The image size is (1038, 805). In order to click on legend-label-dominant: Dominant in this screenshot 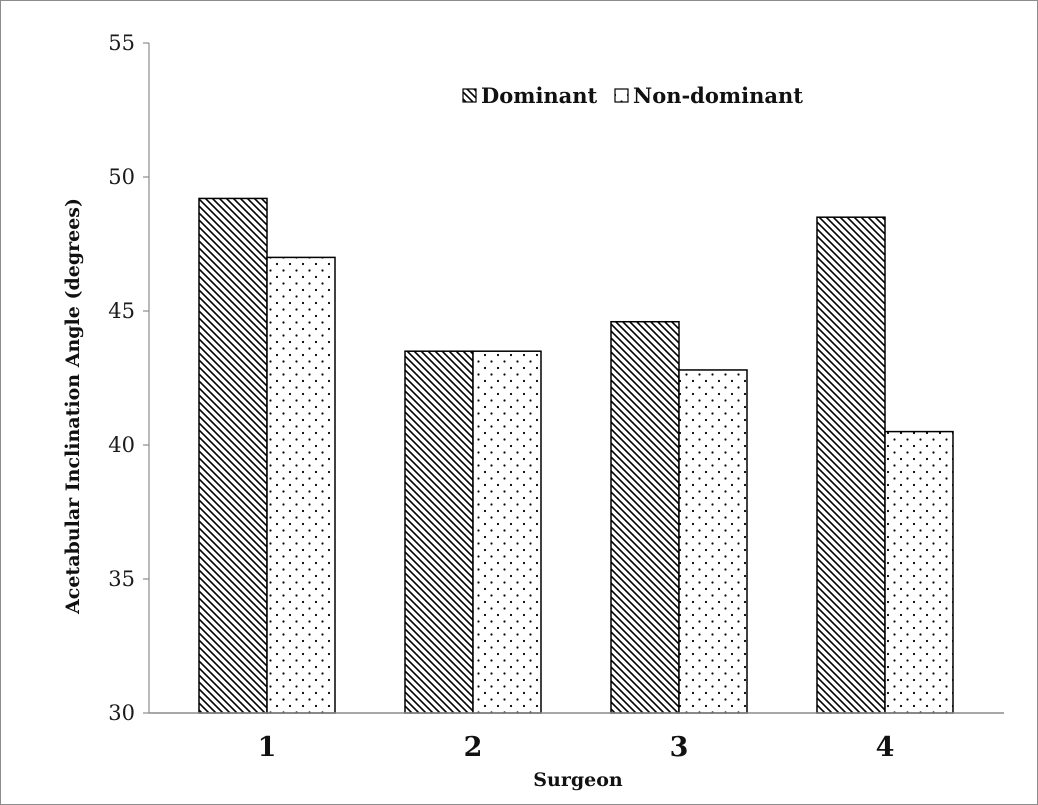, I will do `click(539, 95)`.